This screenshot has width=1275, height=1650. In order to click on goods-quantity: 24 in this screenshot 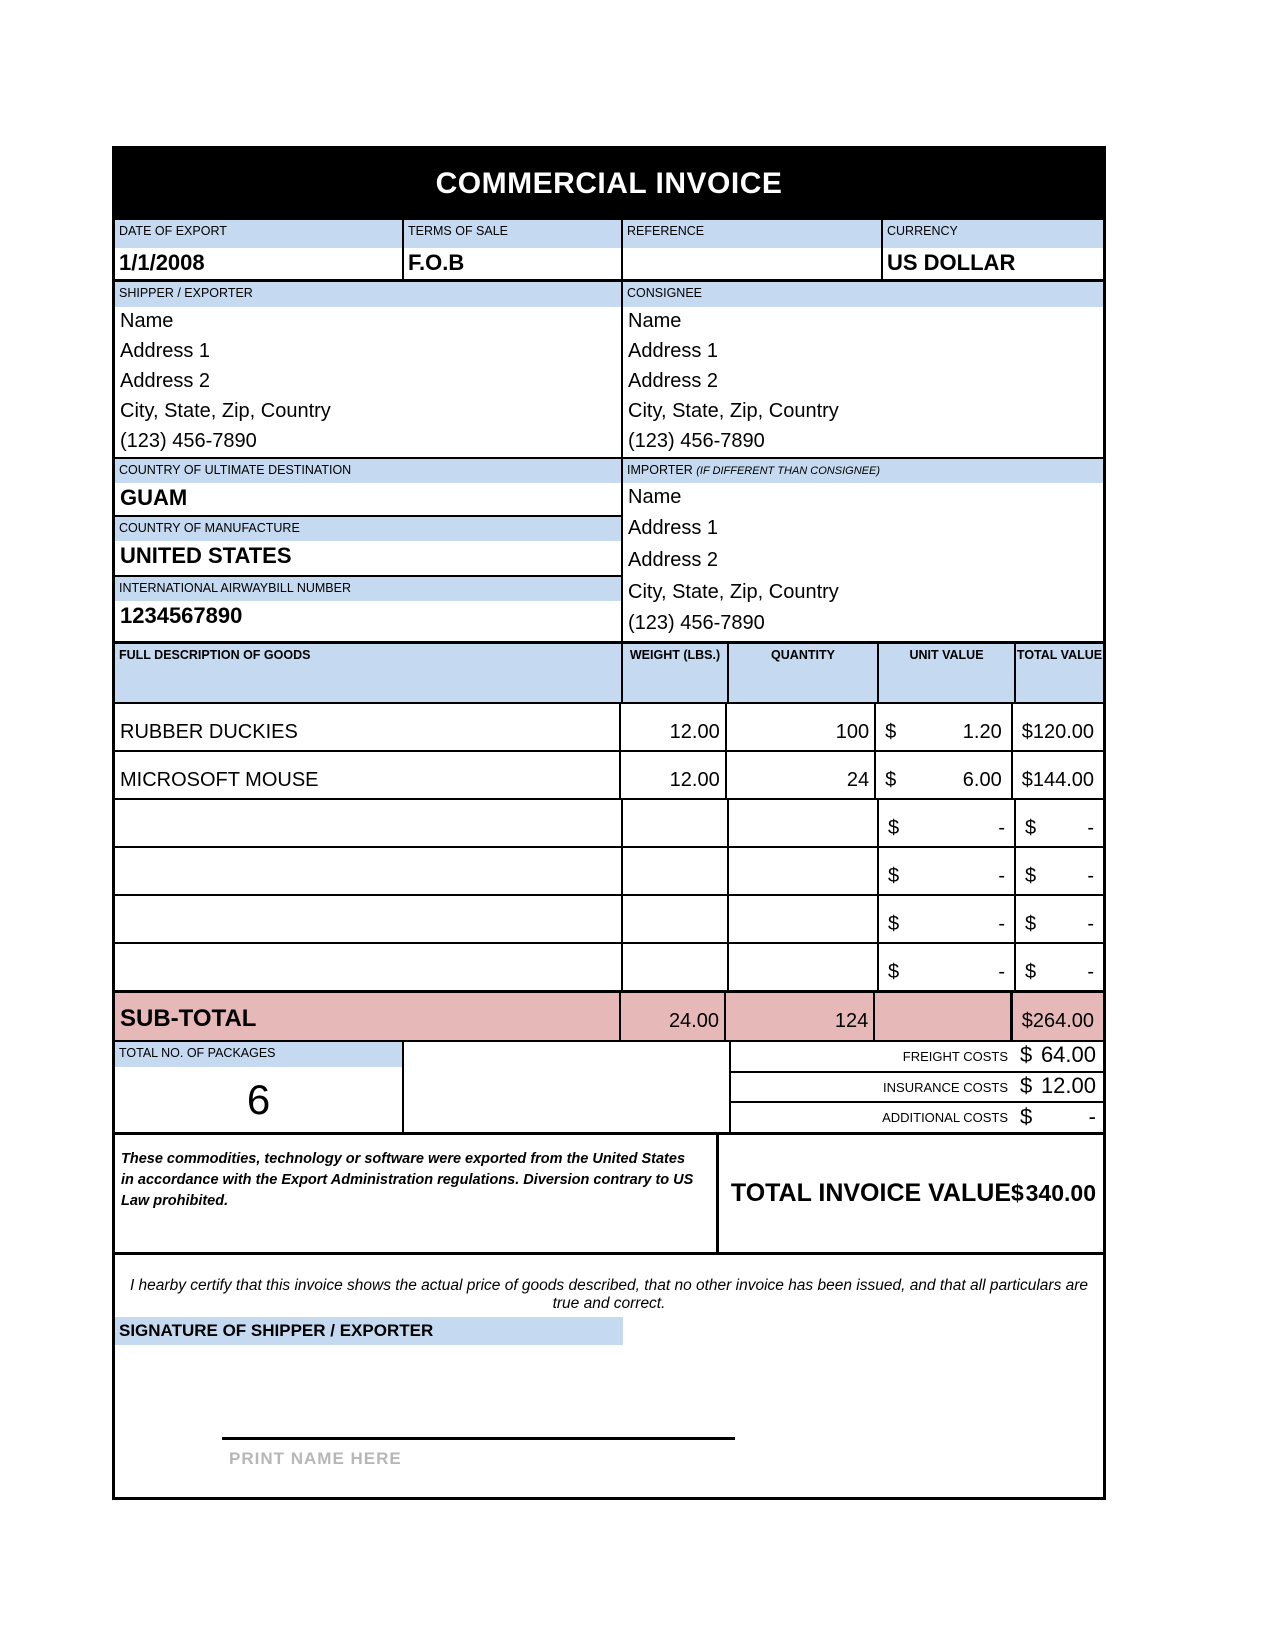, I will do `click(802, 775)`.